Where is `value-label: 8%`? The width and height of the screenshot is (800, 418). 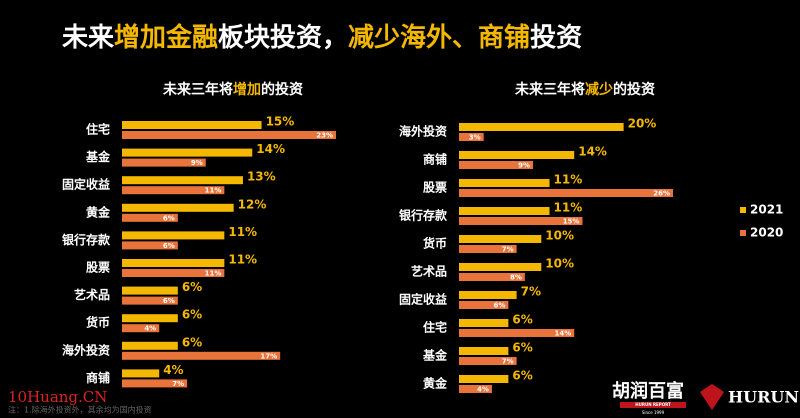 value-label: 8% is located at coordinates (516, 278).